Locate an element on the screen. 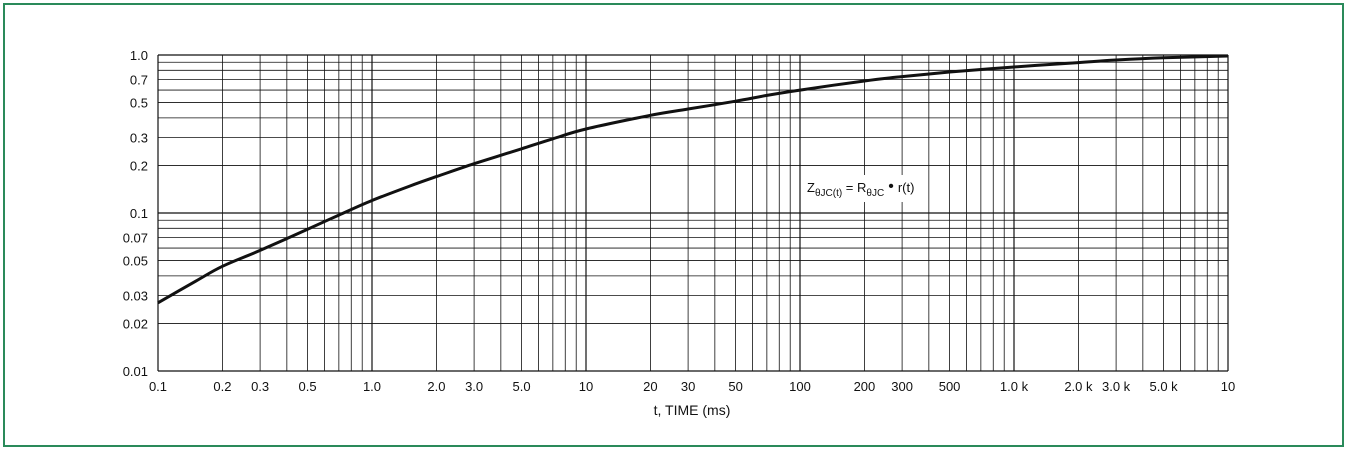  annotation-background is located at coordinates (861, 188).